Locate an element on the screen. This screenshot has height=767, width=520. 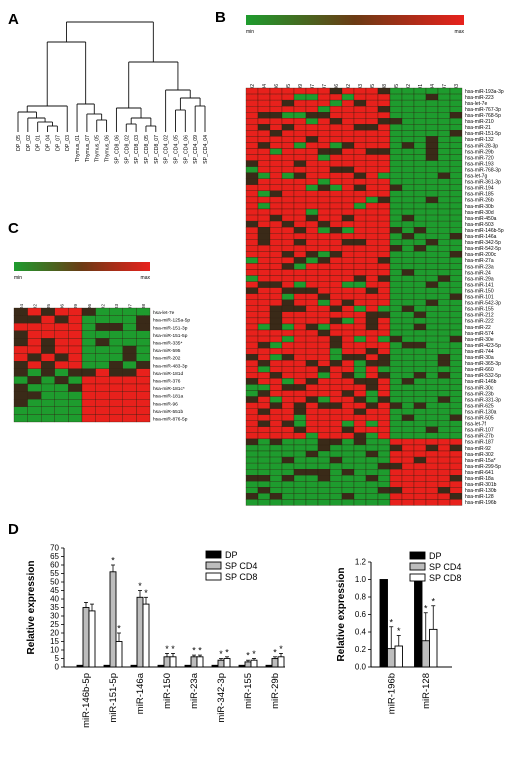
legend-label: SP CD4 is located at coordinates (445, 567).